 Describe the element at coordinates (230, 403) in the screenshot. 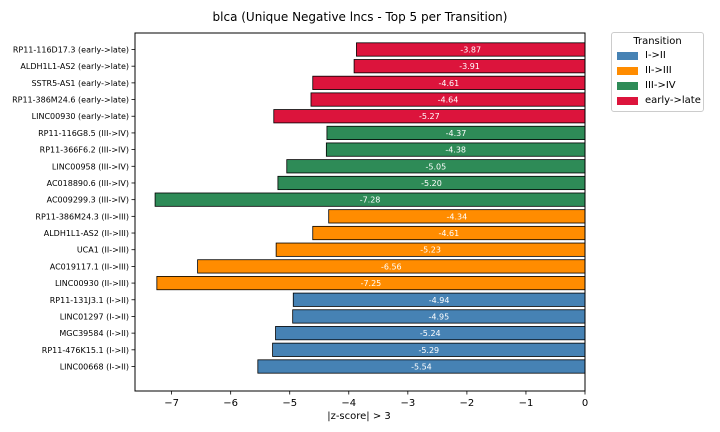

I see `x-tick-label: −6` at that location.